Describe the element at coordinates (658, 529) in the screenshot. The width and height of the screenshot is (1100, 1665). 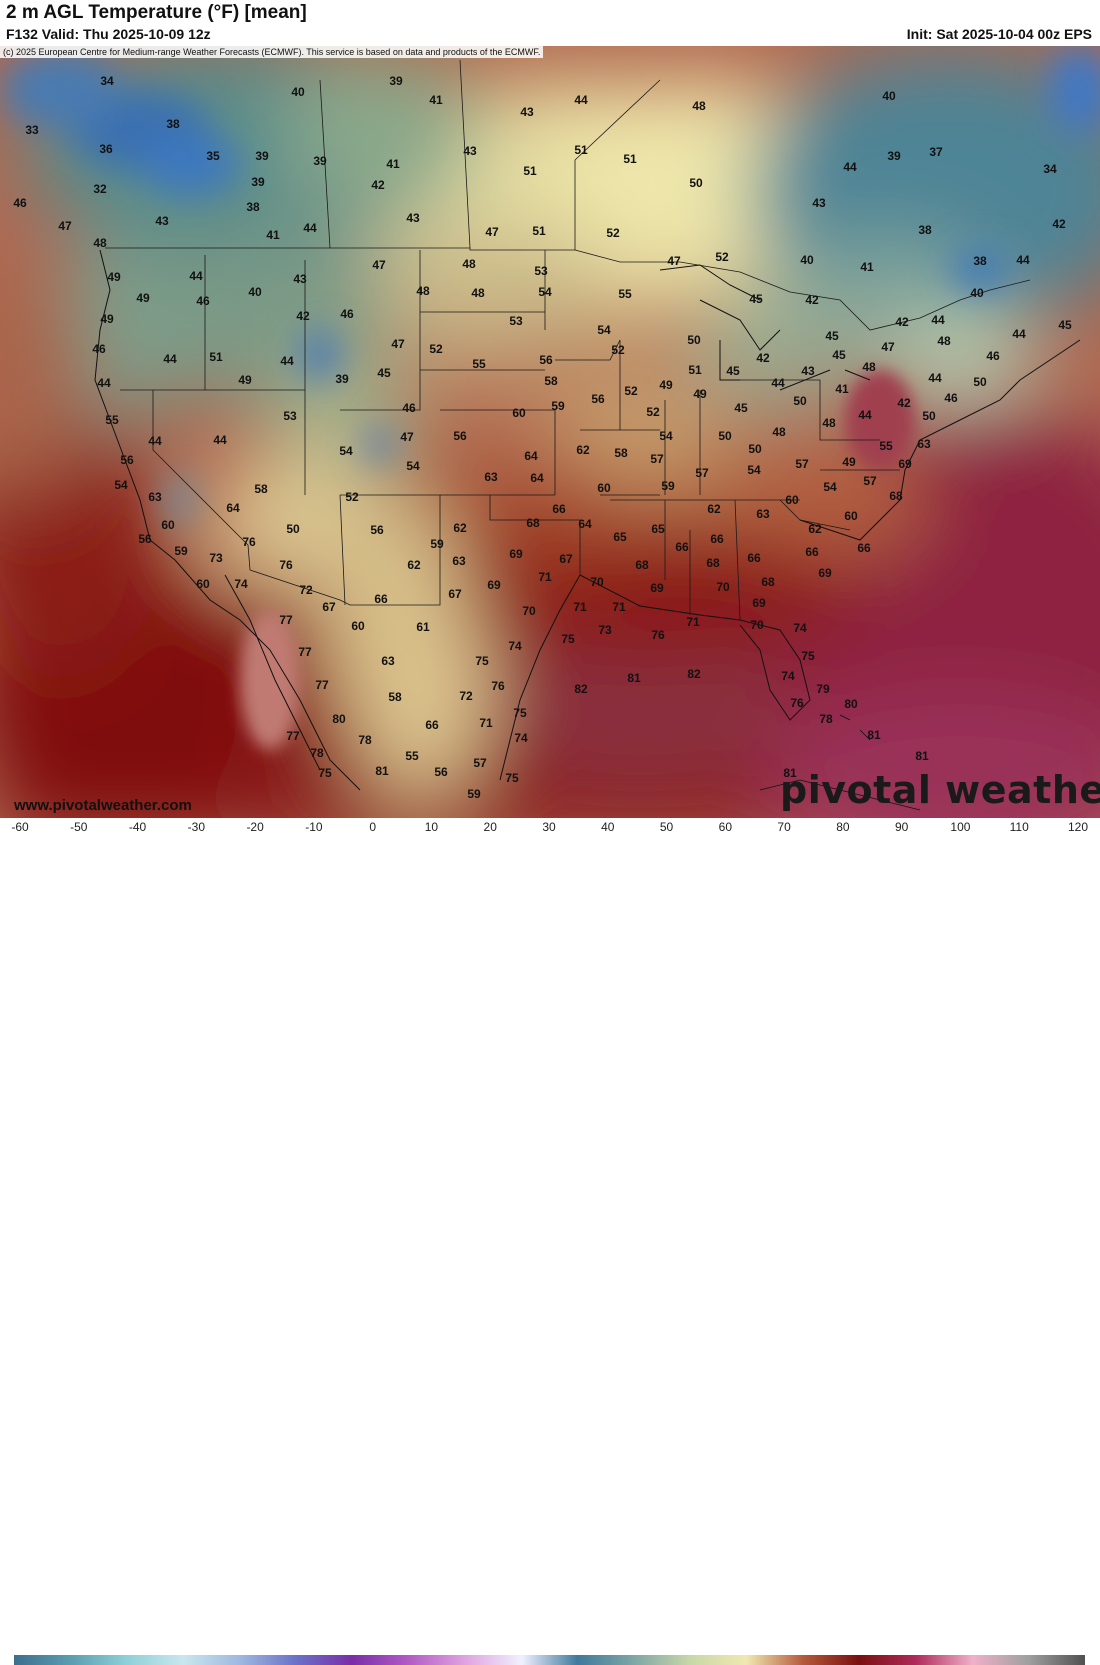
I see `temperature-label: 65` at that location.